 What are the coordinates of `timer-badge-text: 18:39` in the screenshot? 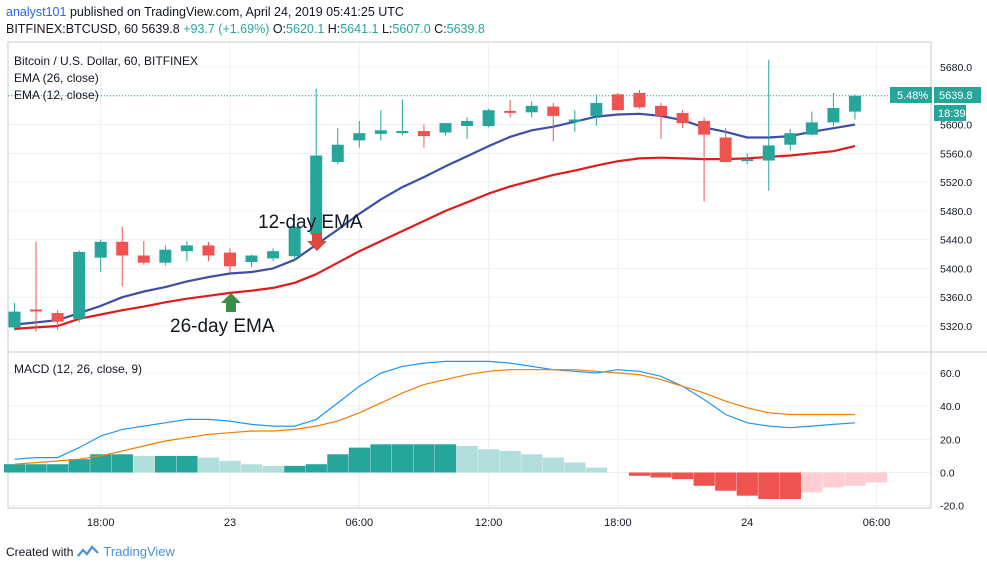 It's located at (952, 114).